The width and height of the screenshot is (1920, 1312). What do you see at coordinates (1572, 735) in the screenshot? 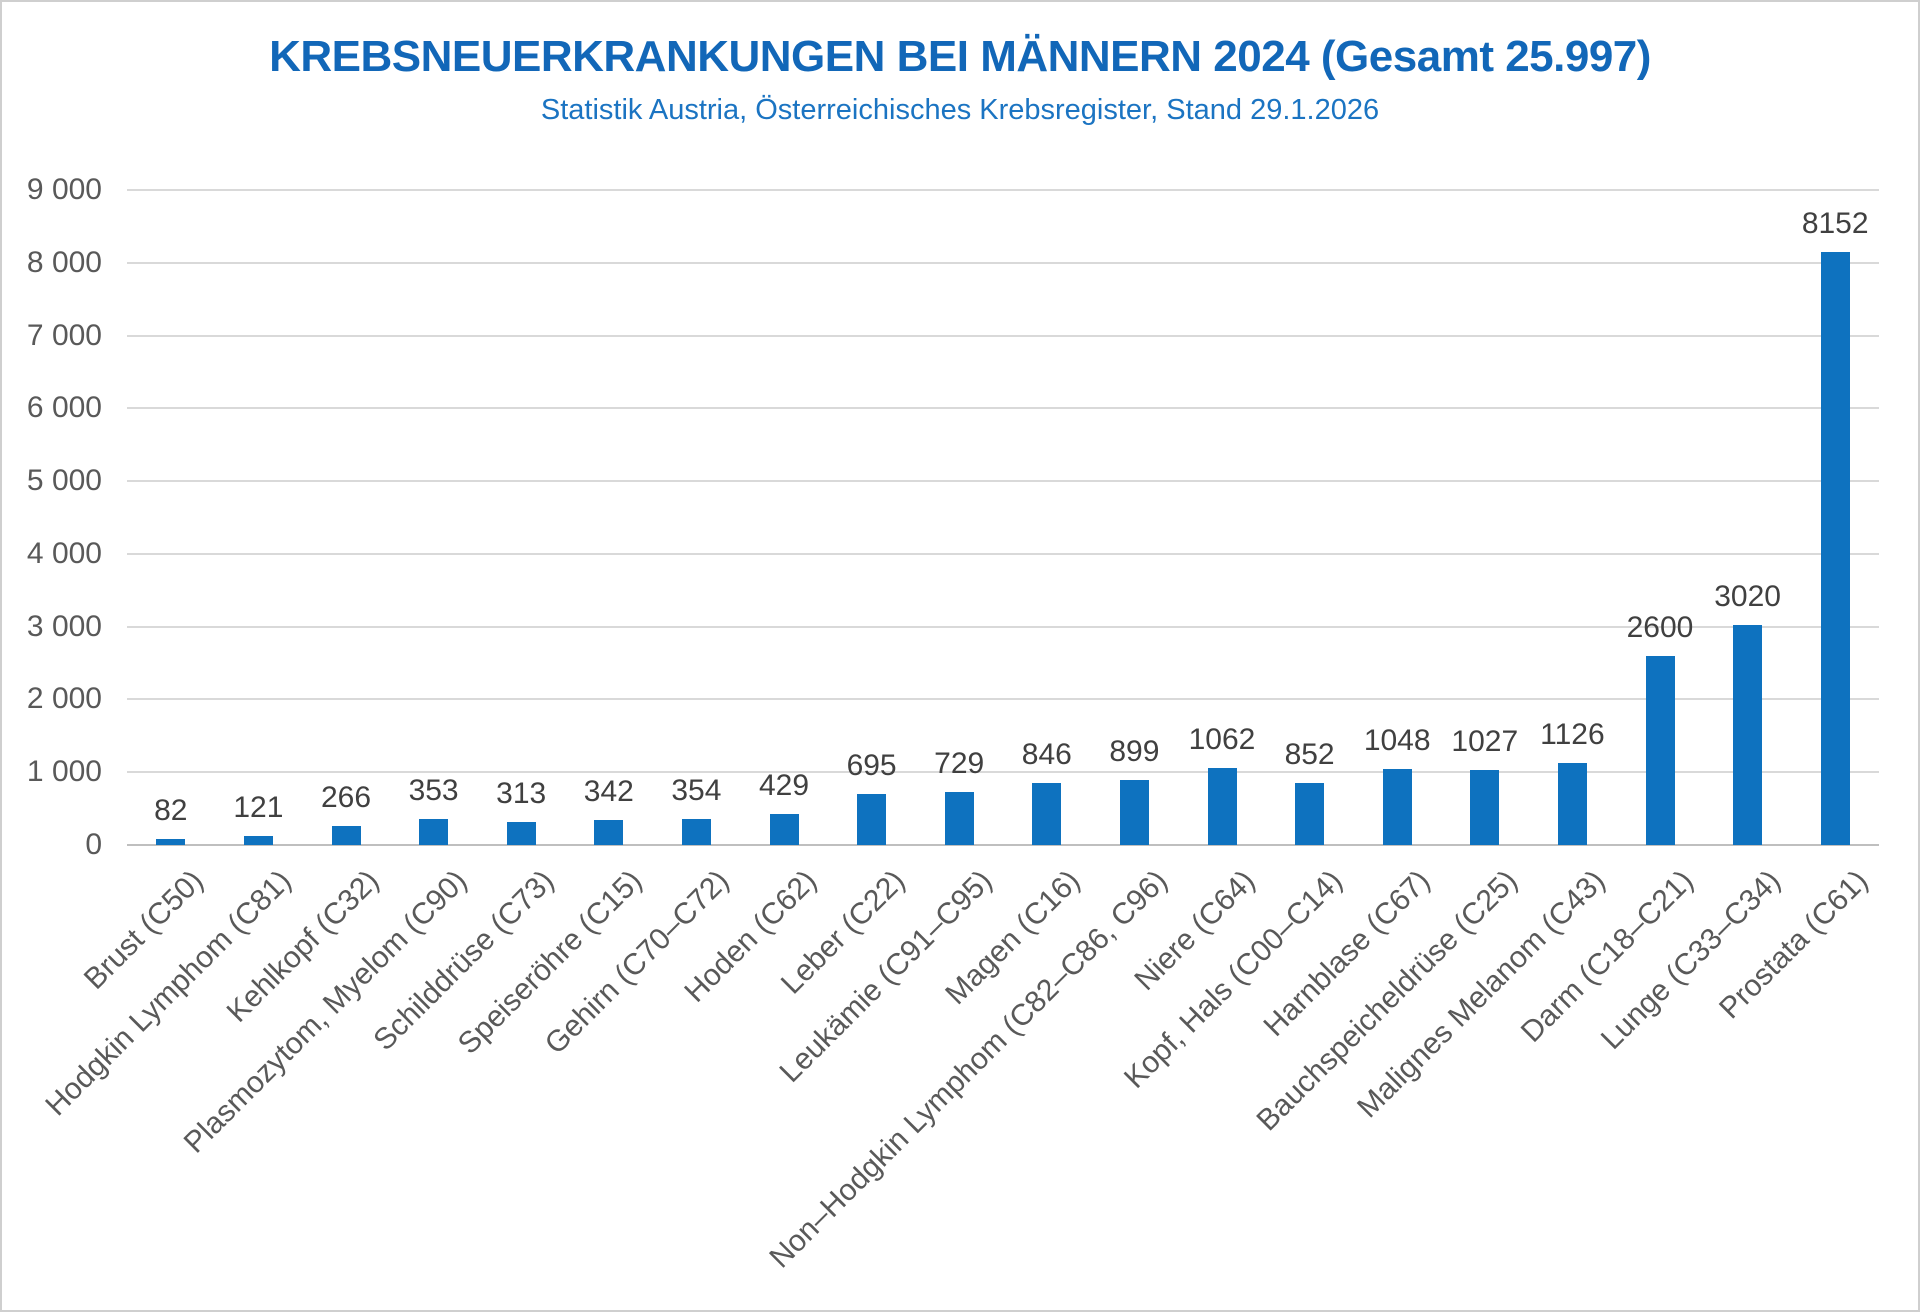
I see `bar-value-label: 1126` at bounding box center [1572, 735].